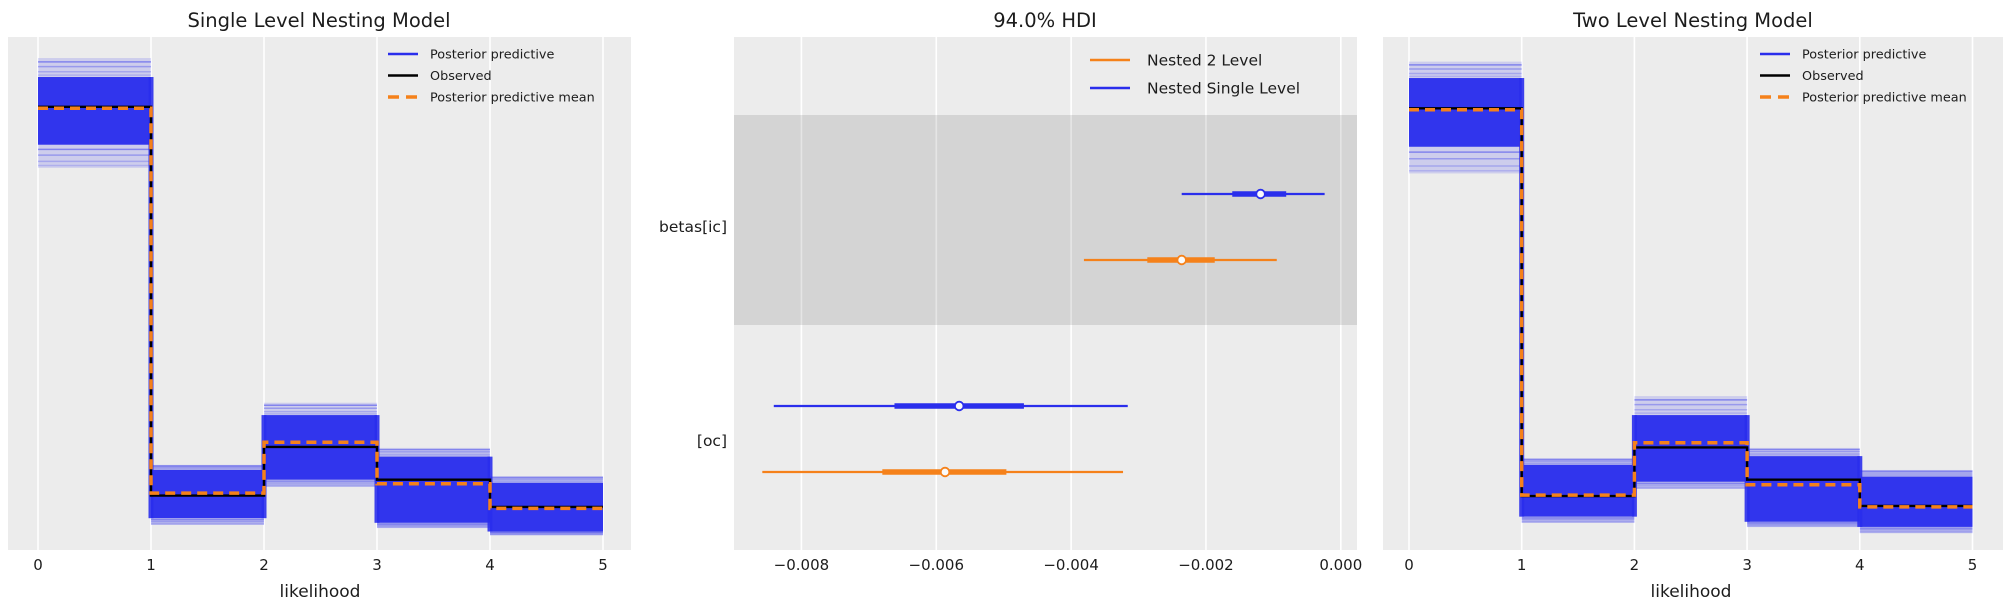  What do you see at coordinates (1195, 75) in the screenshot?
I see `hdi-forest-legend: Nested 2 Level Nested Single Level` at bounding box center [1195, 75].